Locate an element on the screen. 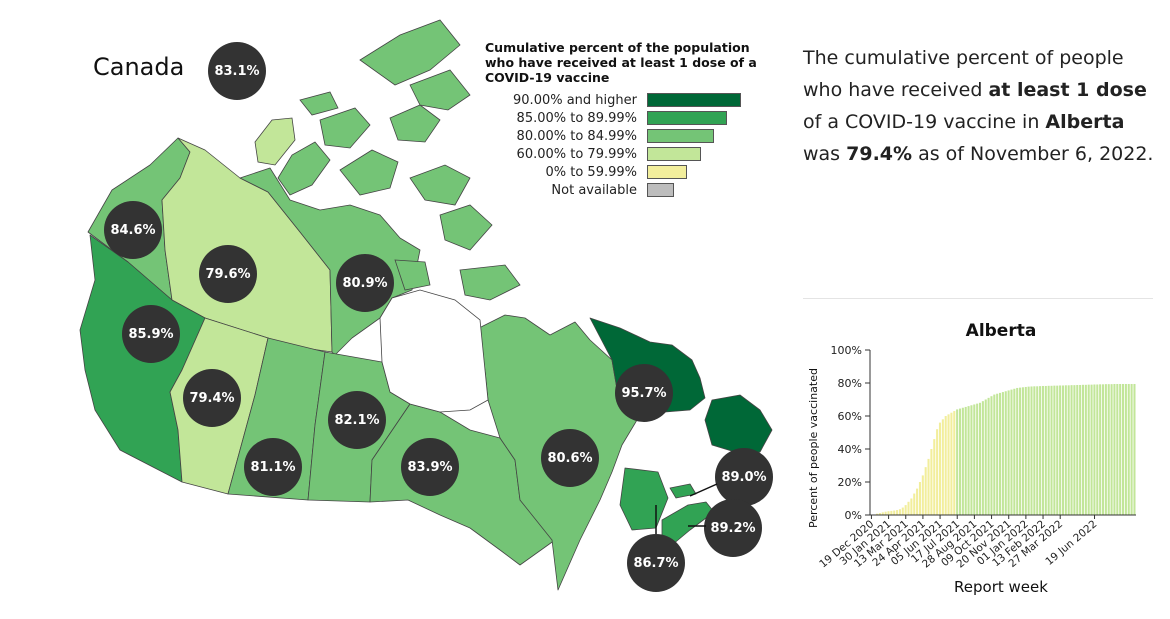 This screenshot has width=1170, height=619. arctic-islands is located at coordinates (399, 160).